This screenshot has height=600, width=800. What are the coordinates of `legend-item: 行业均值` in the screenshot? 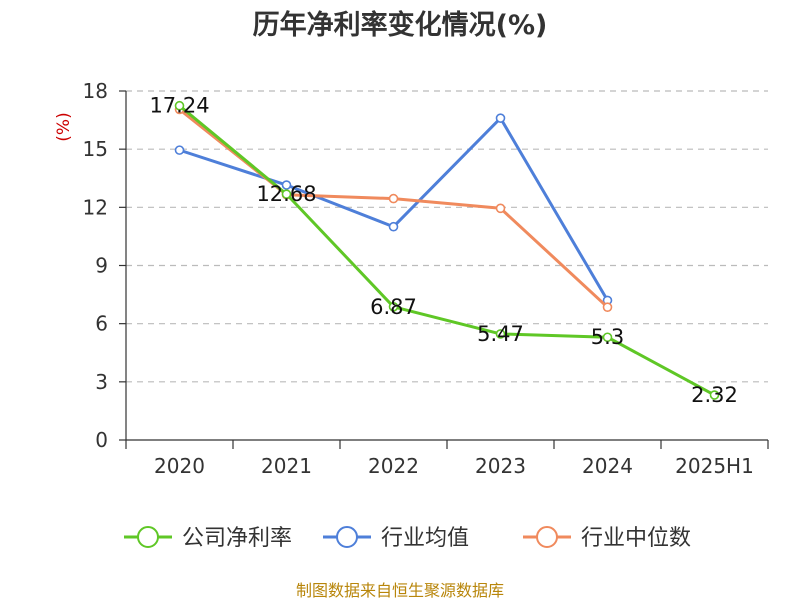 It's located at (396, 538).